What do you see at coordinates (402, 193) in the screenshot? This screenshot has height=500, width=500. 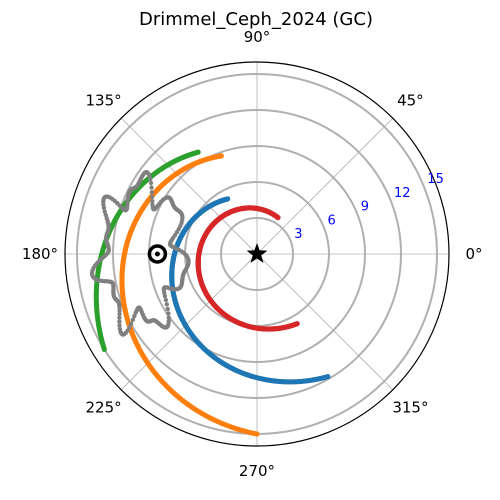 I see `radial-tick-label: 12` at bounding box center [402, 193].